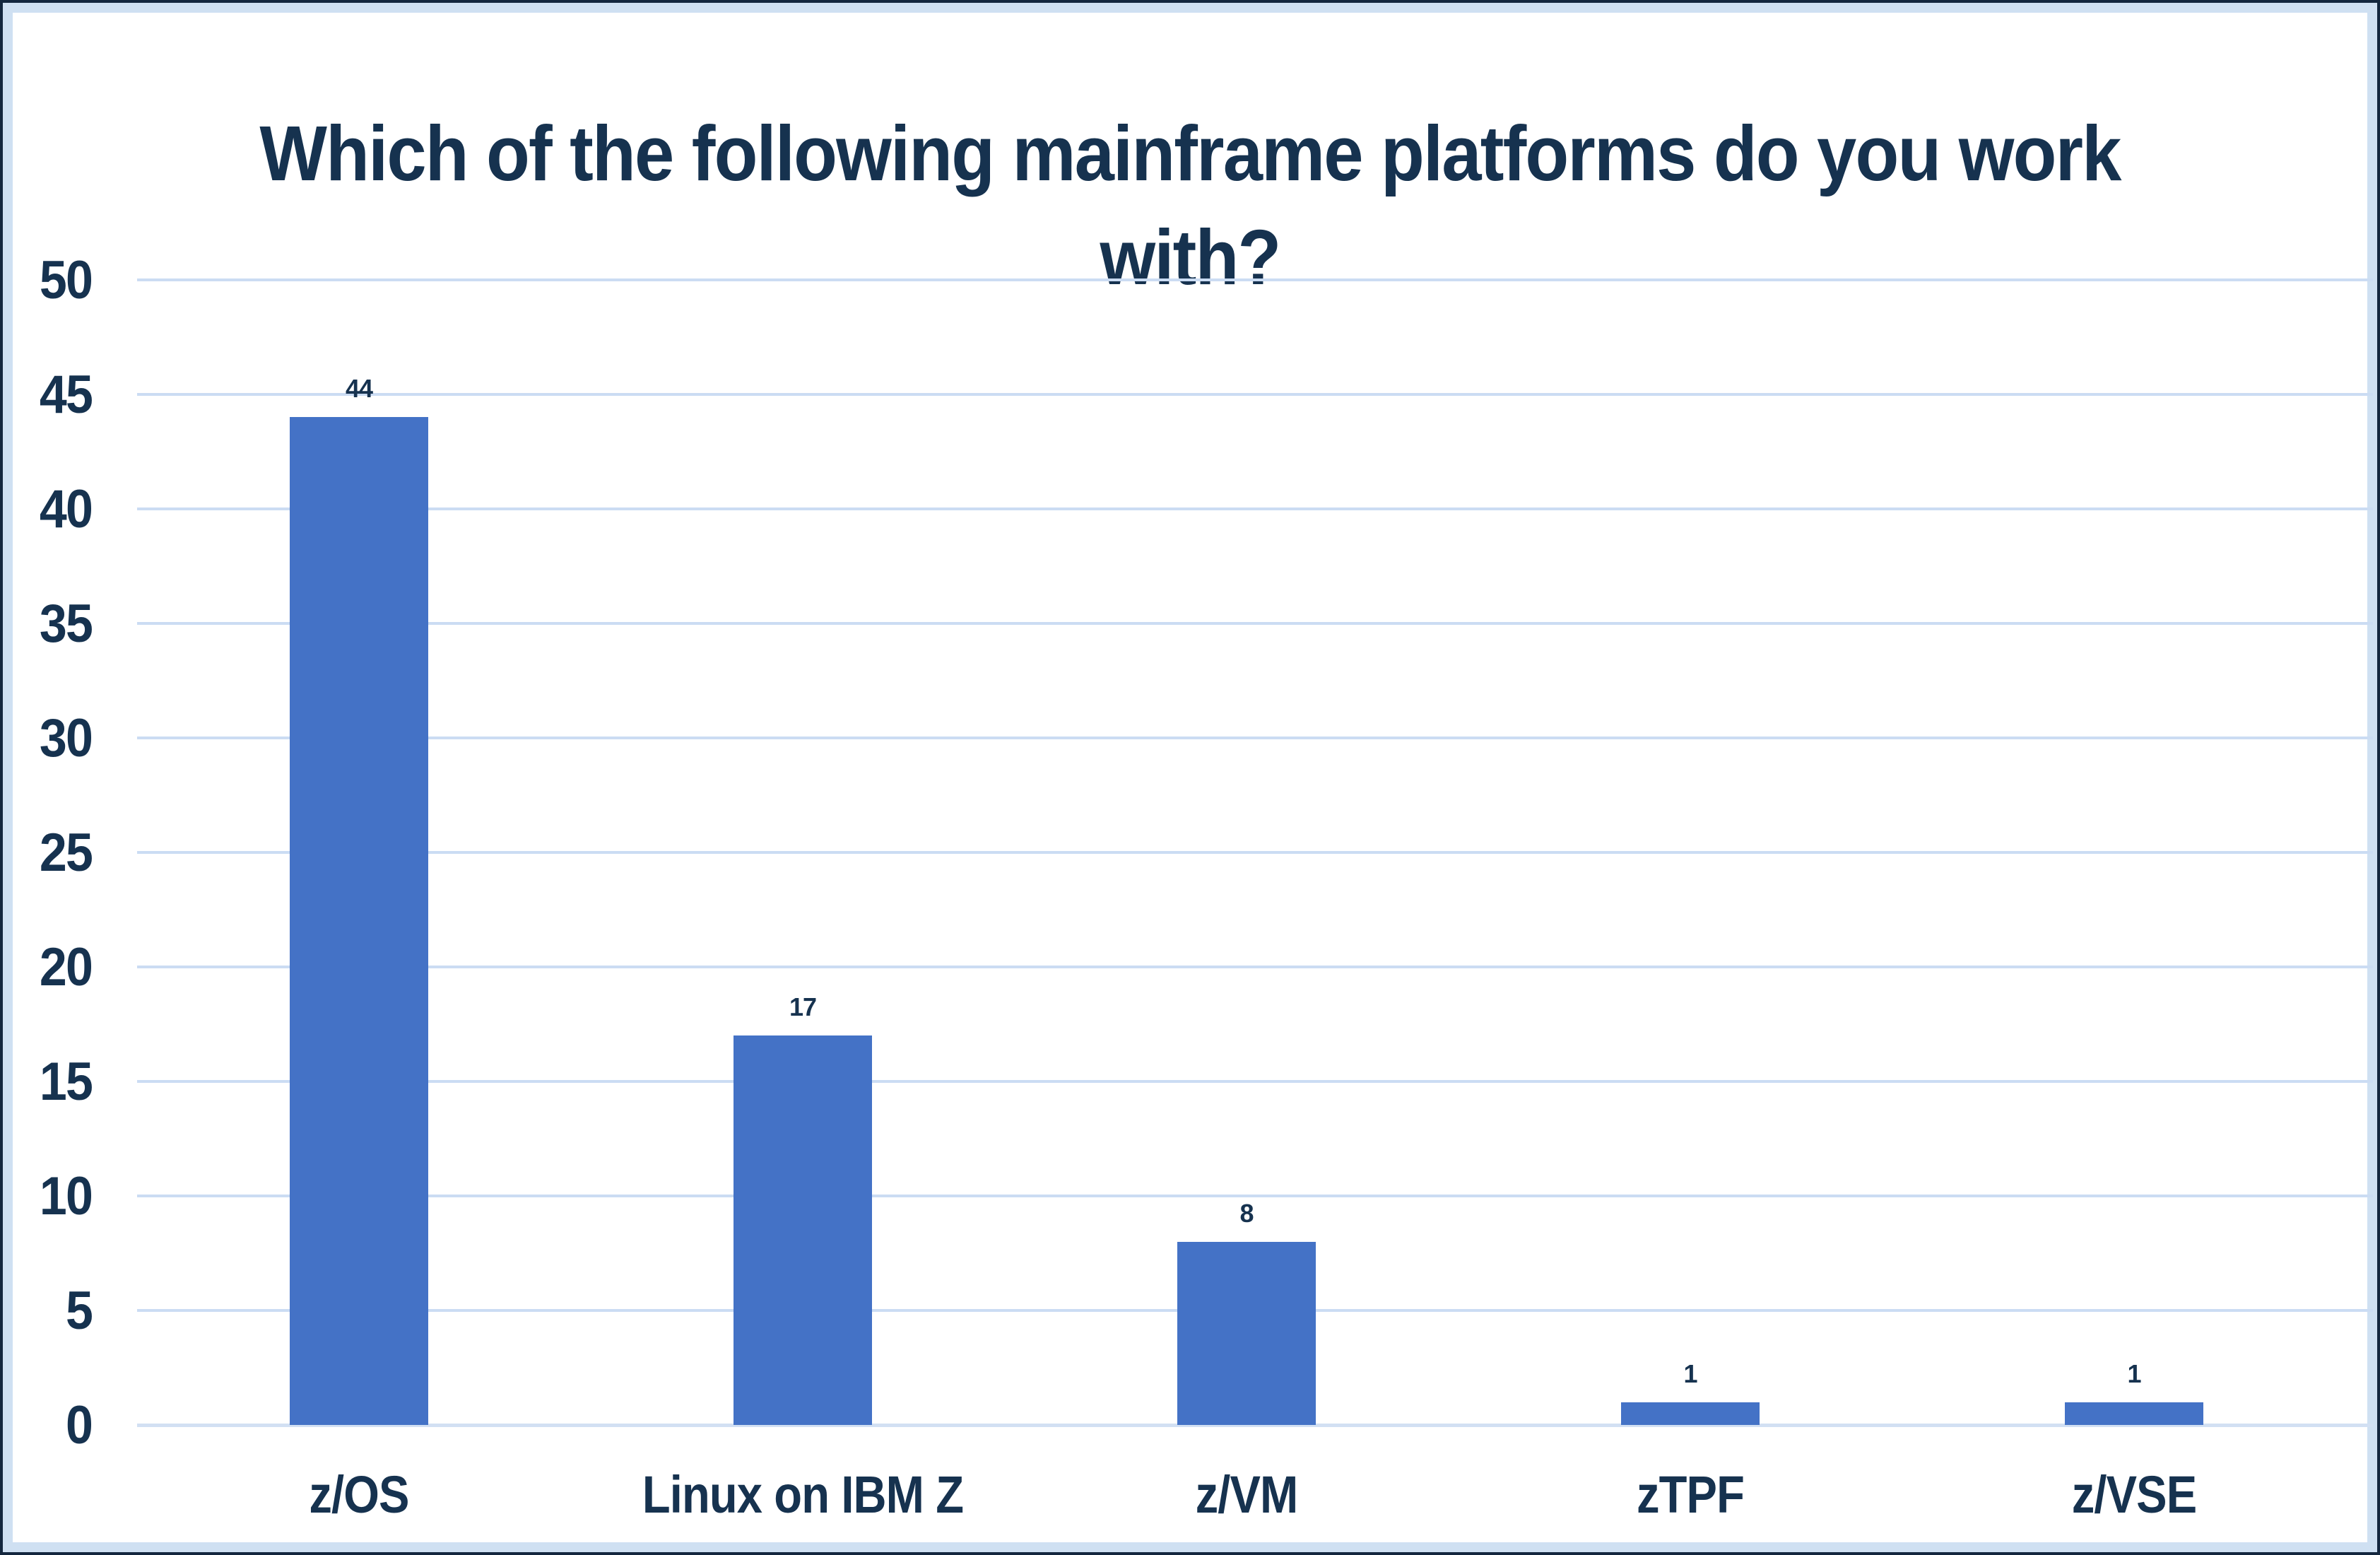 The image size is (2380, 1555). Describe the element at coordinates (66, 967) in the screenshot. I see `y-axis-tick-label: 20` at that location.